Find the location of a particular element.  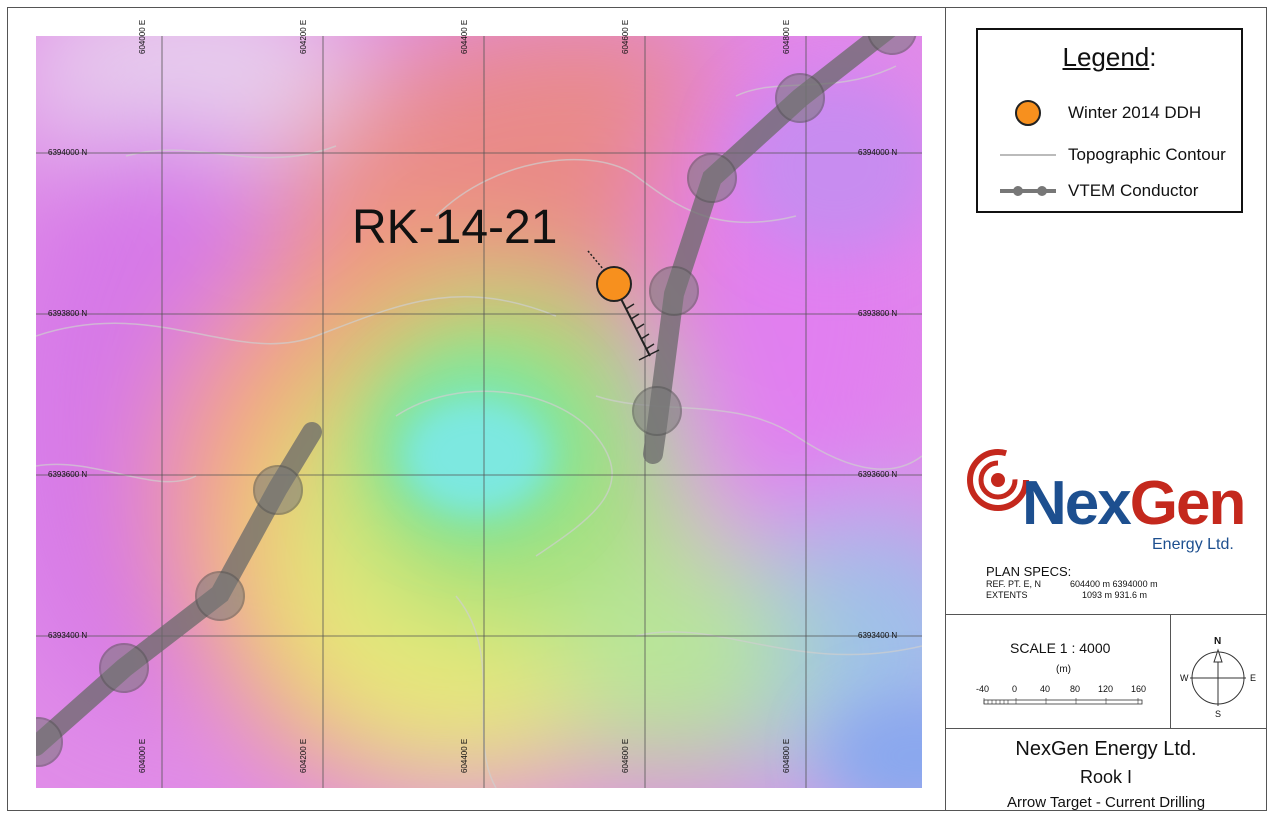

logo-wordmark: NexGen is located at coordinates (1134, 503).